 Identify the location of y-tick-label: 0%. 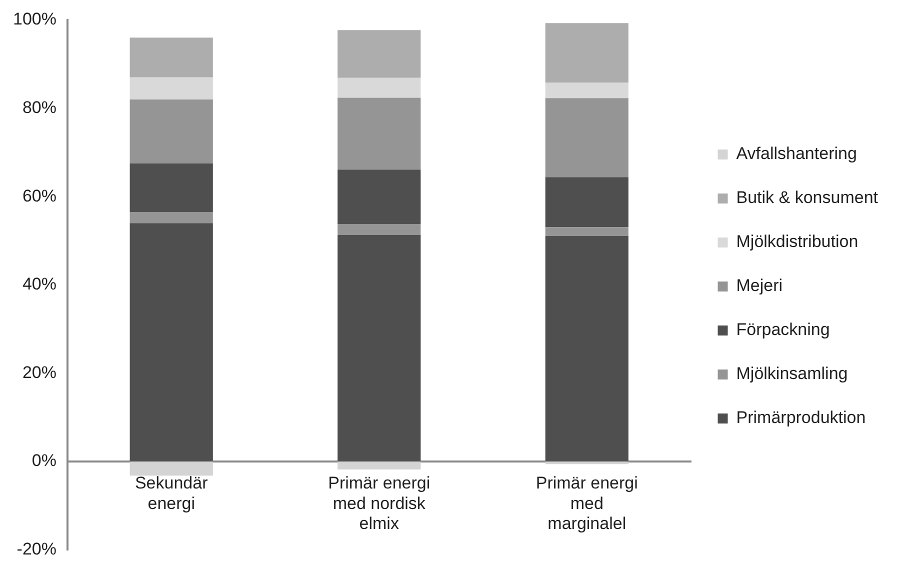
(44, 460).